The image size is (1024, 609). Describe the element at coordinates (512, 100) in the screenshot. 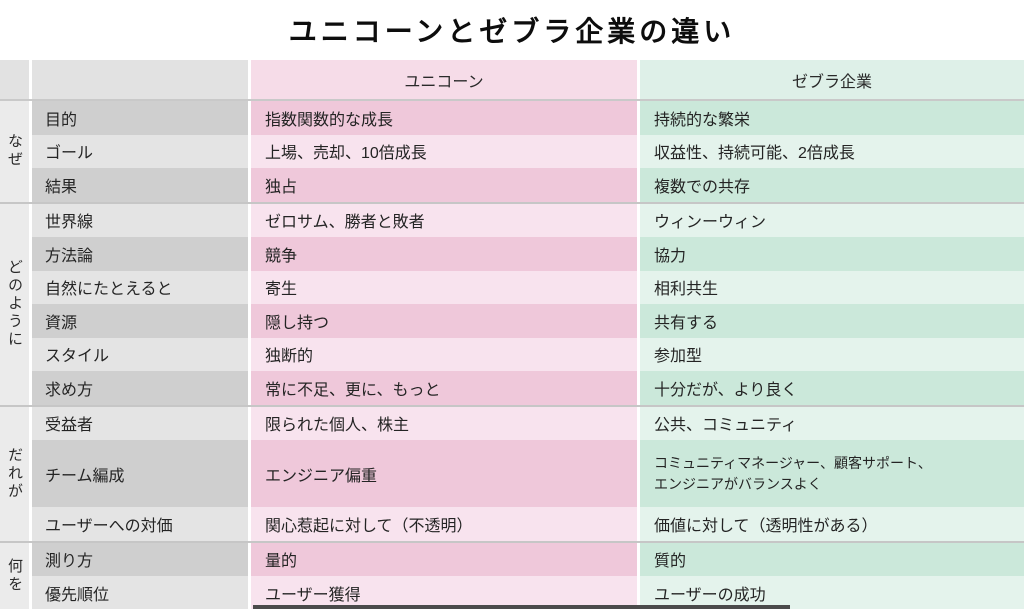

I see `header-divider` at that location.